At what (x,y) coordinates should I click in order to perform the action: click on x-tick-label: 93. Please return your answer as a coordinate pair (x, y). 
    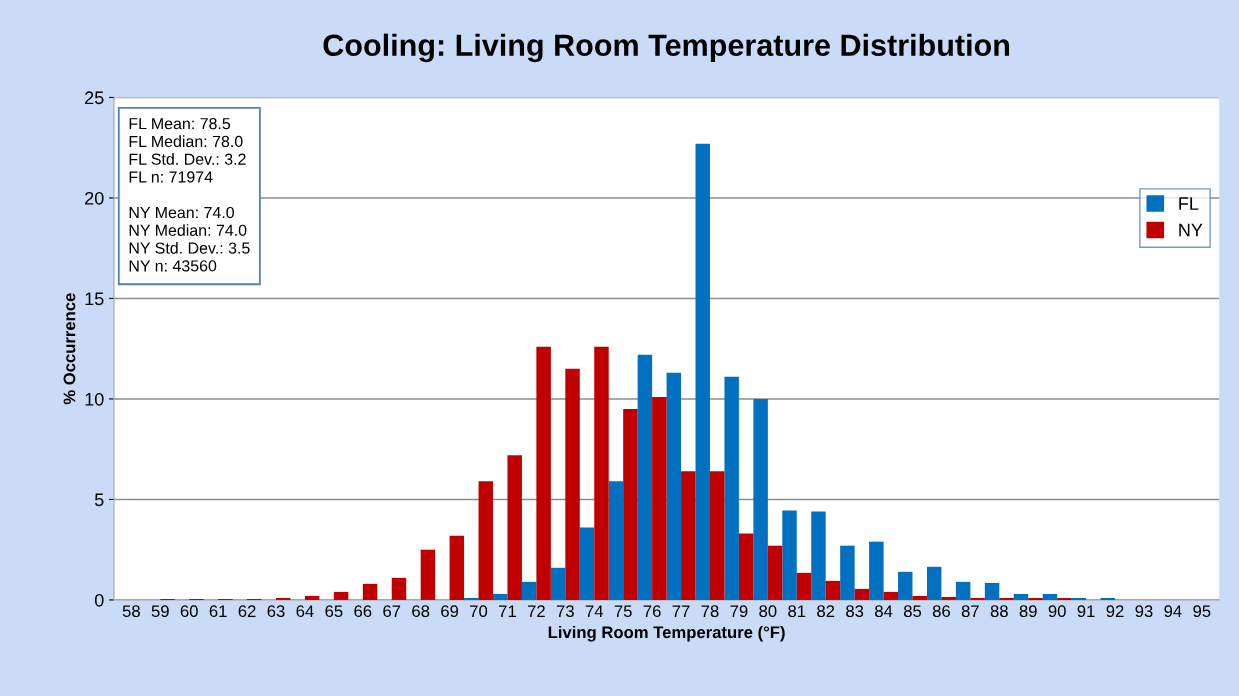
    Looking at the image, I should click on (1144, 611).